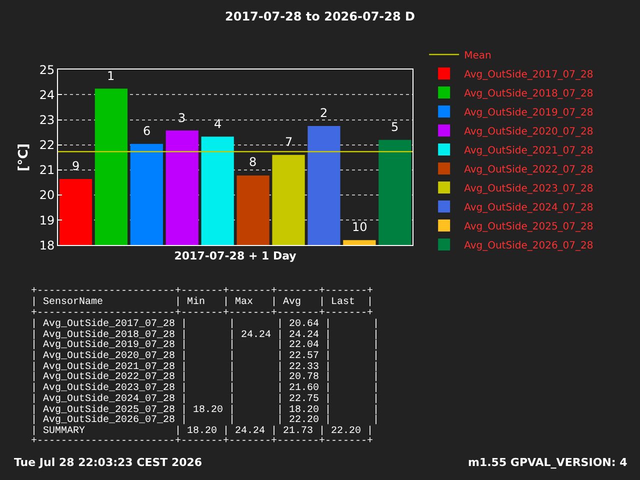  I want to click on y-tick-label: 20, so click(47, 195).